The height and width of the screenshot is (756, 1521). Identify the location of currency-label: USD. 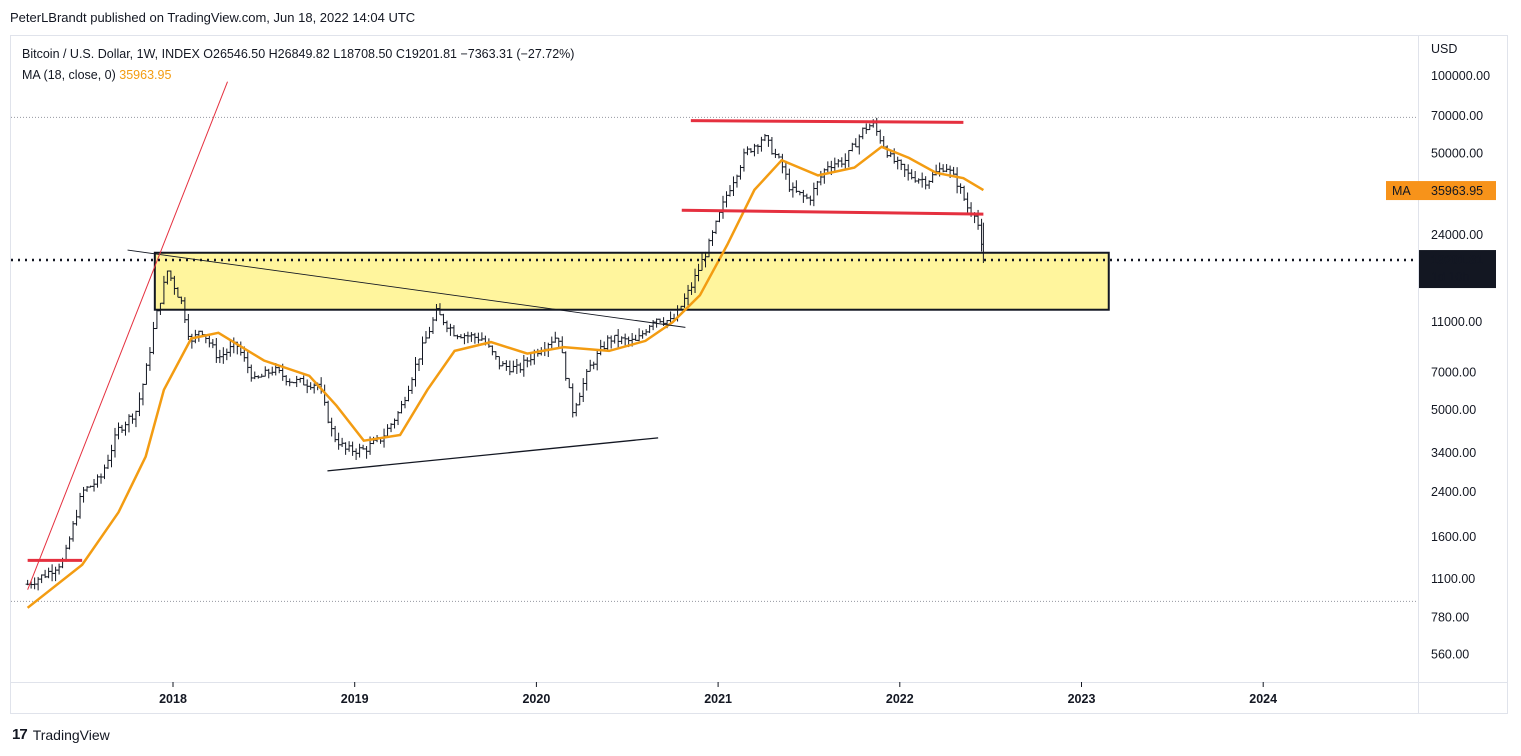
(1444, 49).